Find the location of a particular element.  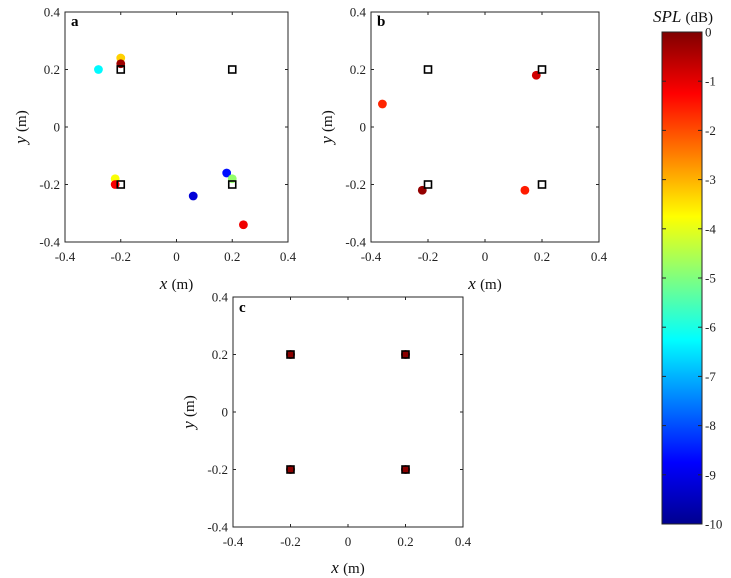

colorbar-title-unit: (dB) is located at coordinates (700, 18).